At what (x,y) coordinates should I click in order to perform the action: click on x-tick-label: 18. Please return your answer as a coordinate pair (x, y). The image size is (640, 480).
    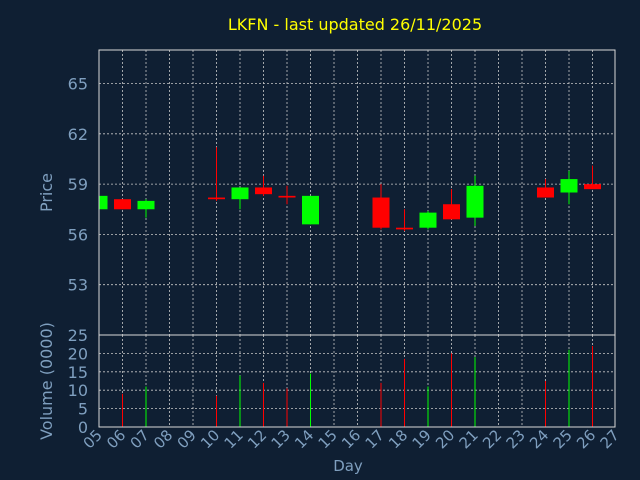
    Looking at the image, I should click on (398, 439).